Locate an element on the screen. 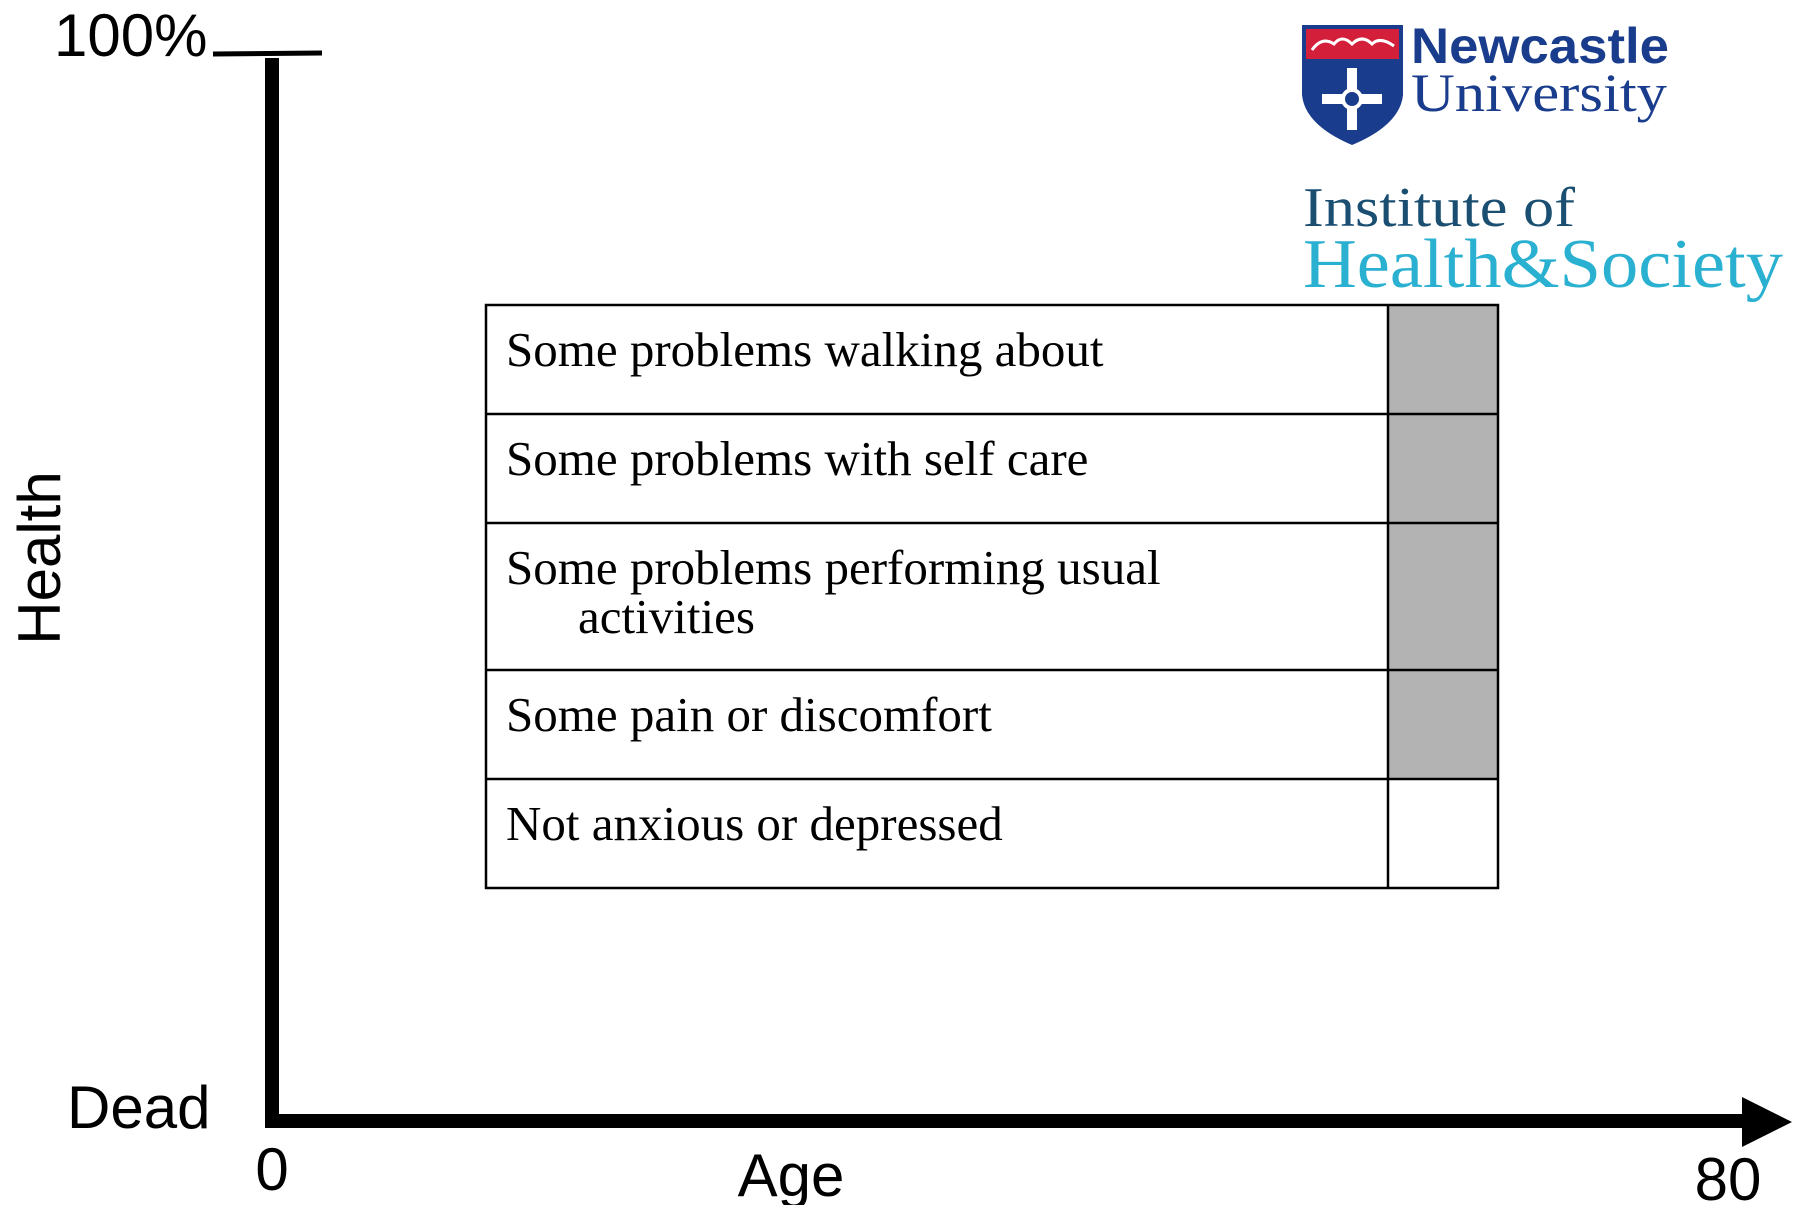  logo-name-1: Newcastle is located at coordinates (1540, 46).